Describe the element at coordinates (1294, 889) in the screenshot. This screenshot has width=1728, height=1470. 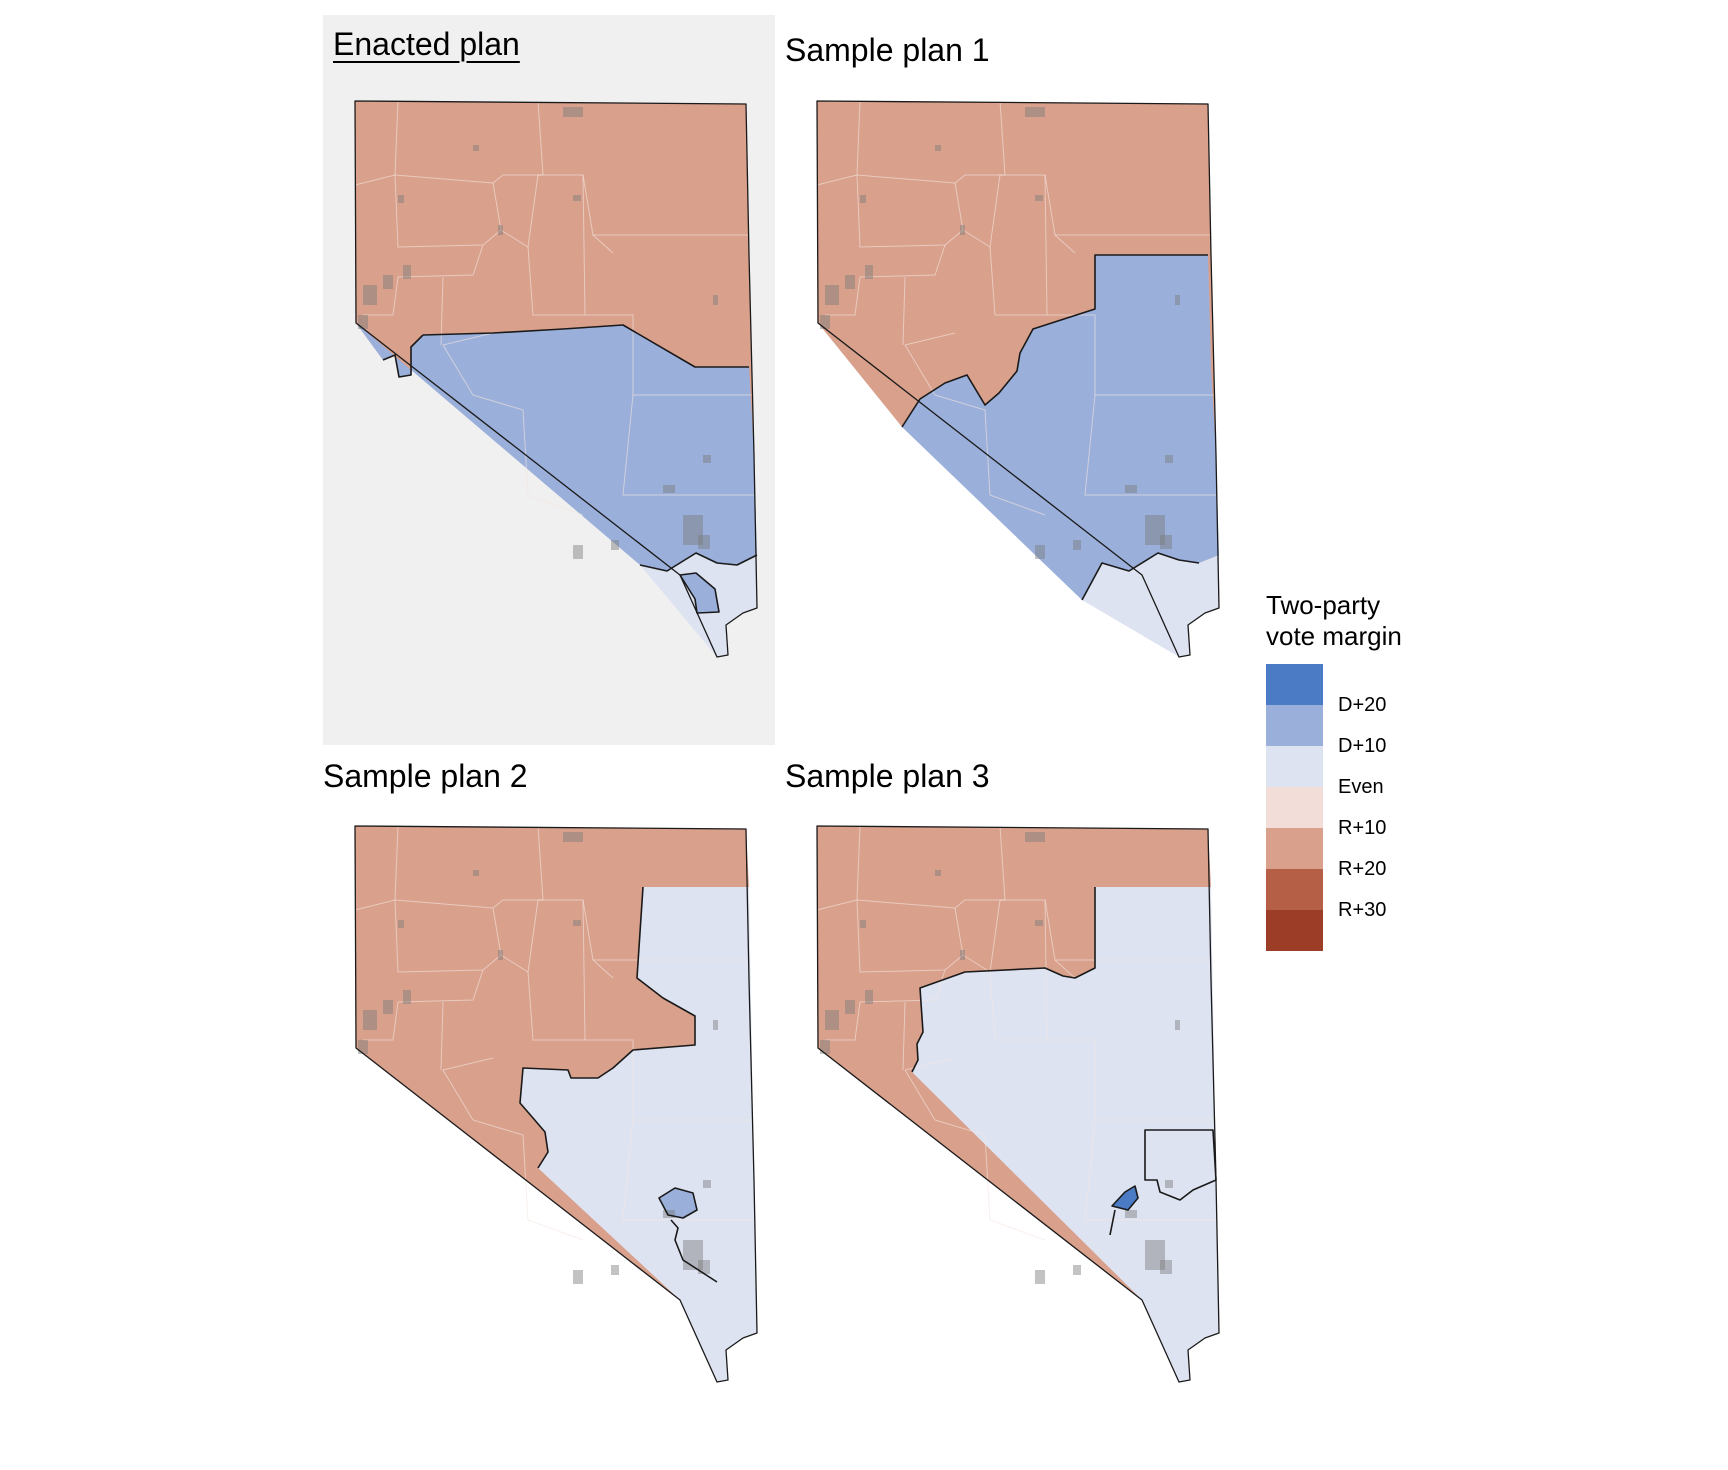
I see `legend-swatch-r25` at that location.